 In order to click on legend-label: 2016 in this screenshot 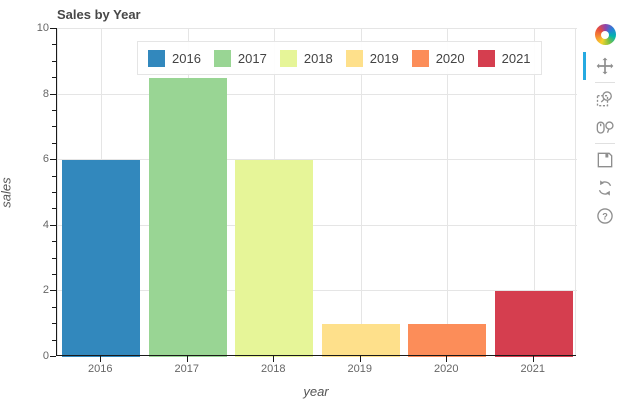, I will do `click(186, 58)`.